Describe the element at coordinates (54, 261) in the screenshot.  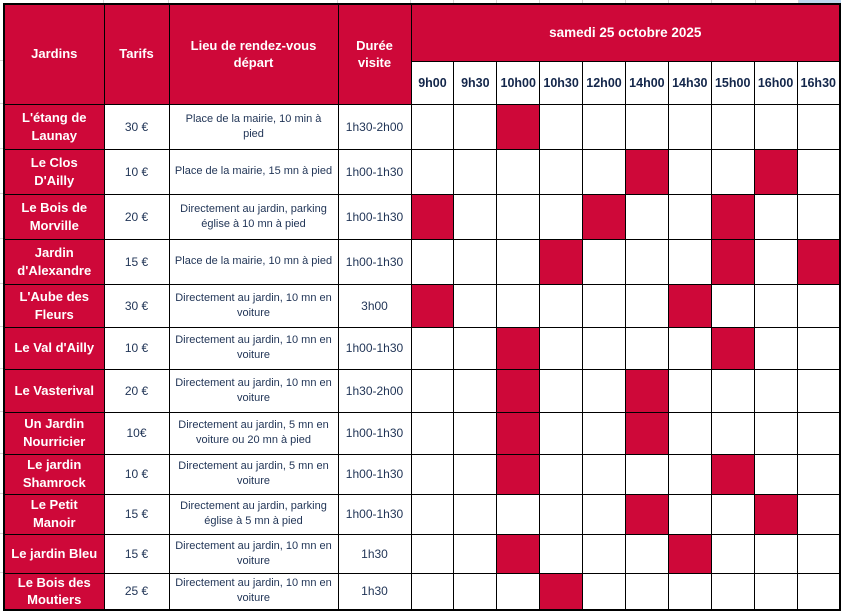
I see `garden-name-cell: Jardin d'Alexandre` at that location.